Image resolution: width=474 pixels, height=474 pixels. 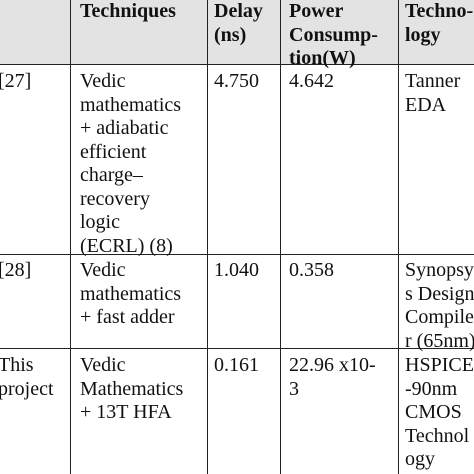 What do you see at coordinates (433, 93) in the screenshot?
I see `row-27-technology: Tanner EDA` at bounding box center [433, 93].